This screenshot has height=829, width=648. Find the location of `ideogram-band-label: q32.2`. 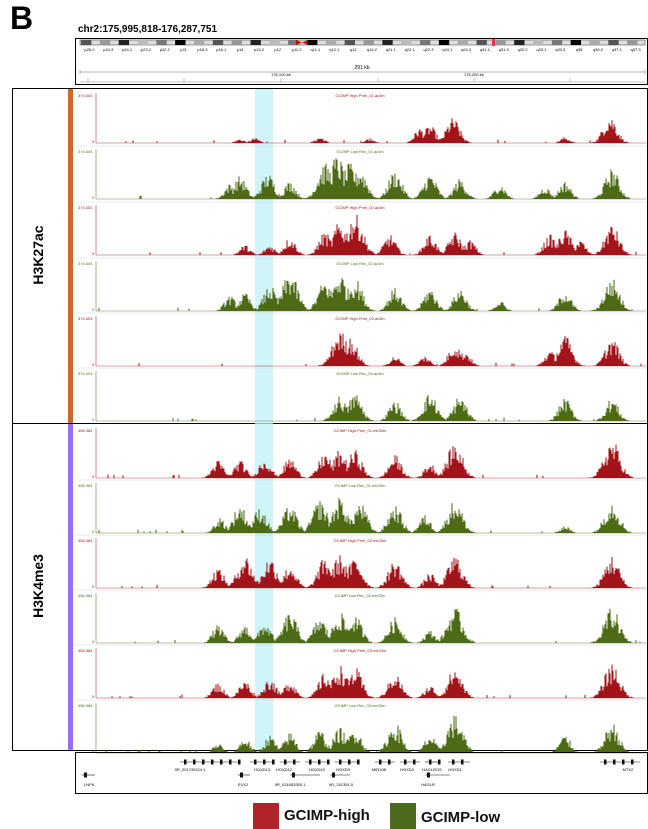

ideogram-band-label: q32.2 is located at coordinates (523, 49).